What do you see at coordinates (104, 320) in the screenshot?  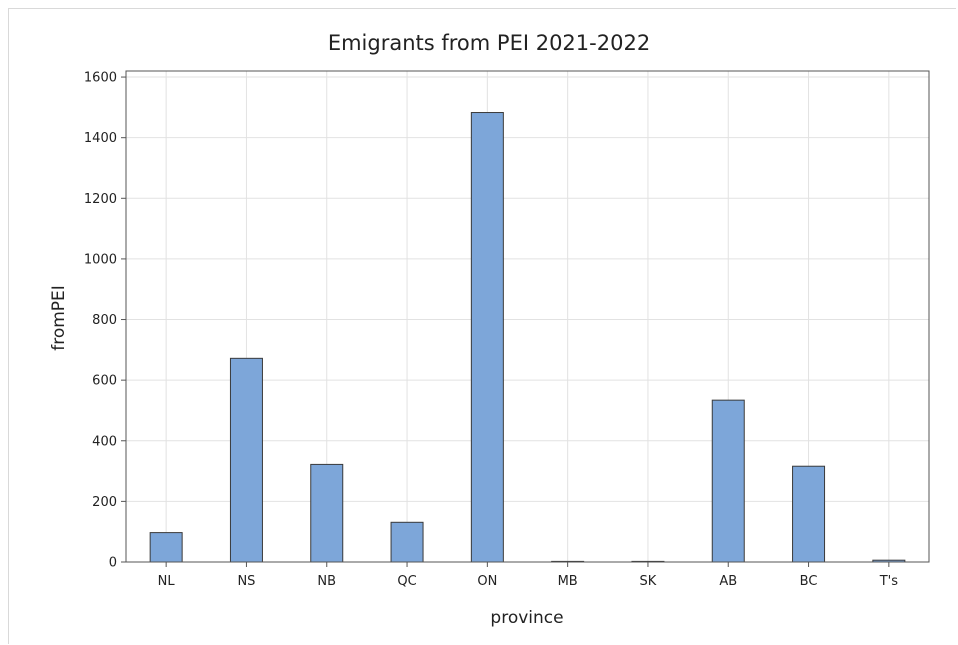 I see `y-tick-label: 800` at bounding box center [104, 320].